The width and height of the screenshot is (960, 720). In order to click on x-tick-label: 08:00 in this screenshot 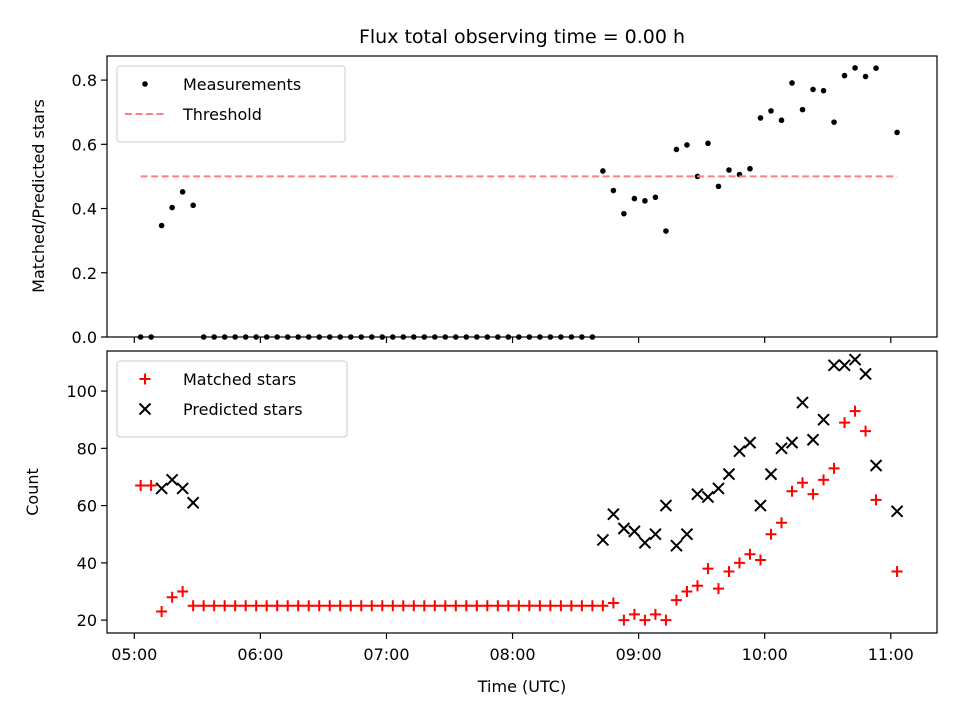, I will do `click(512, 654)`.